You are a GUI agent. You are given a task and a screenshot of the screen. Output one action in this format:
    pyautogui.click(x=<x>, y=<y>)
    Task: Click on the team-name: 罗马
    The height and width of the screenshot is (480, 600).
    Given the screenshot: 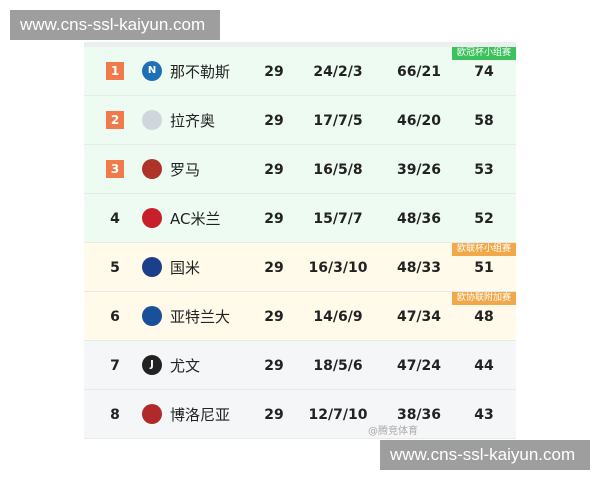 What is the action you would take?
    pyautogui.click(x=185, y=170)
    